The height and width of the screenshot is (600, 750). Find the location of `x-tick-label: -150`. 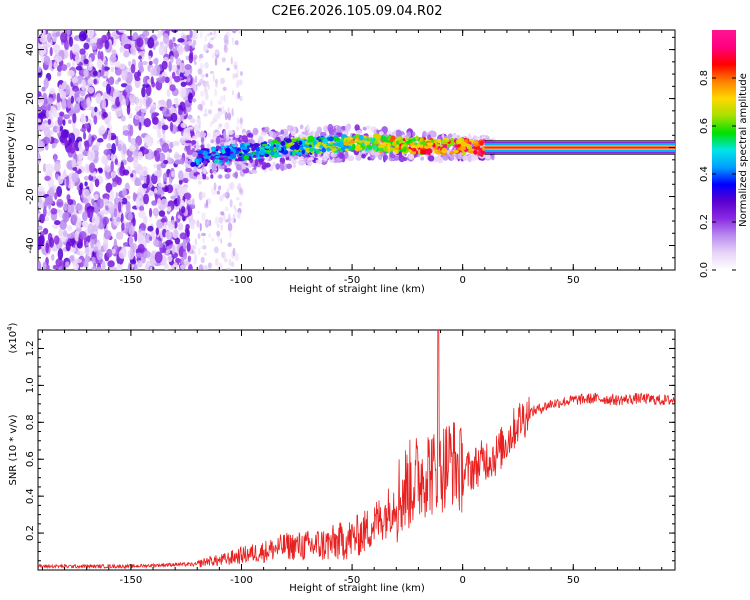

x-tick-label: -150 is located at coordinates (131, 580).